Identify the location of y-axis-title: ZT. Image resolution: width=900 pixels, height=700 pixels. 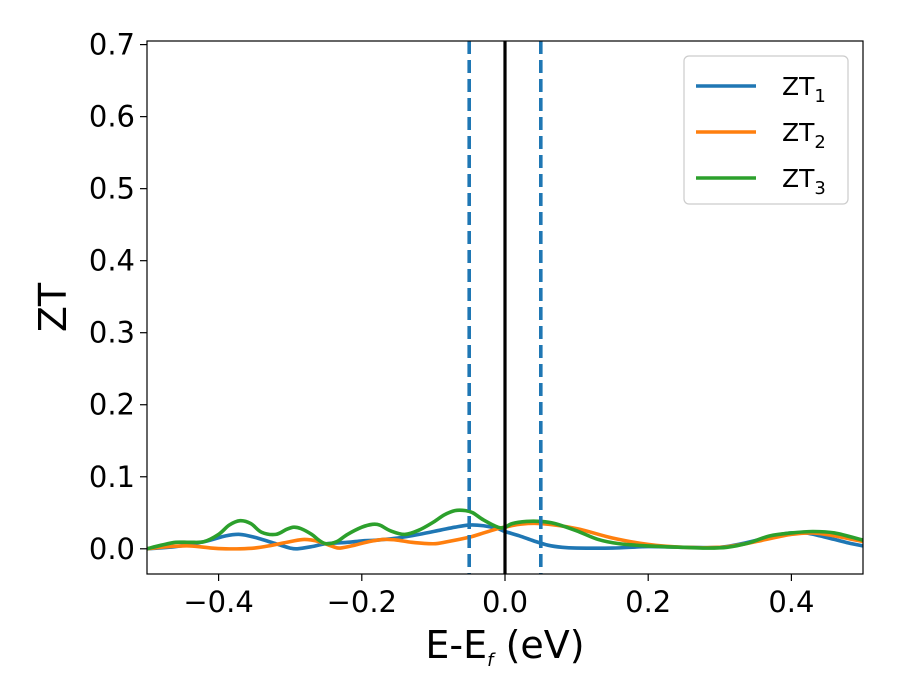
(53, 307).